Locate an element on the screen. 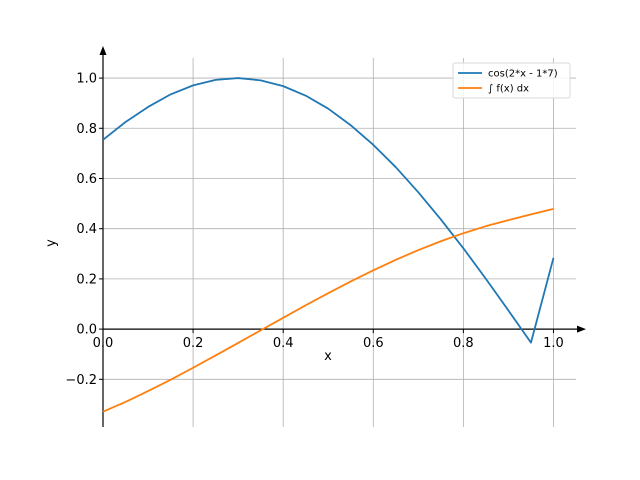 This screenshot has height=480, width=640. y-tick-label-6: 1.0 is located at coordinates (86, 79).